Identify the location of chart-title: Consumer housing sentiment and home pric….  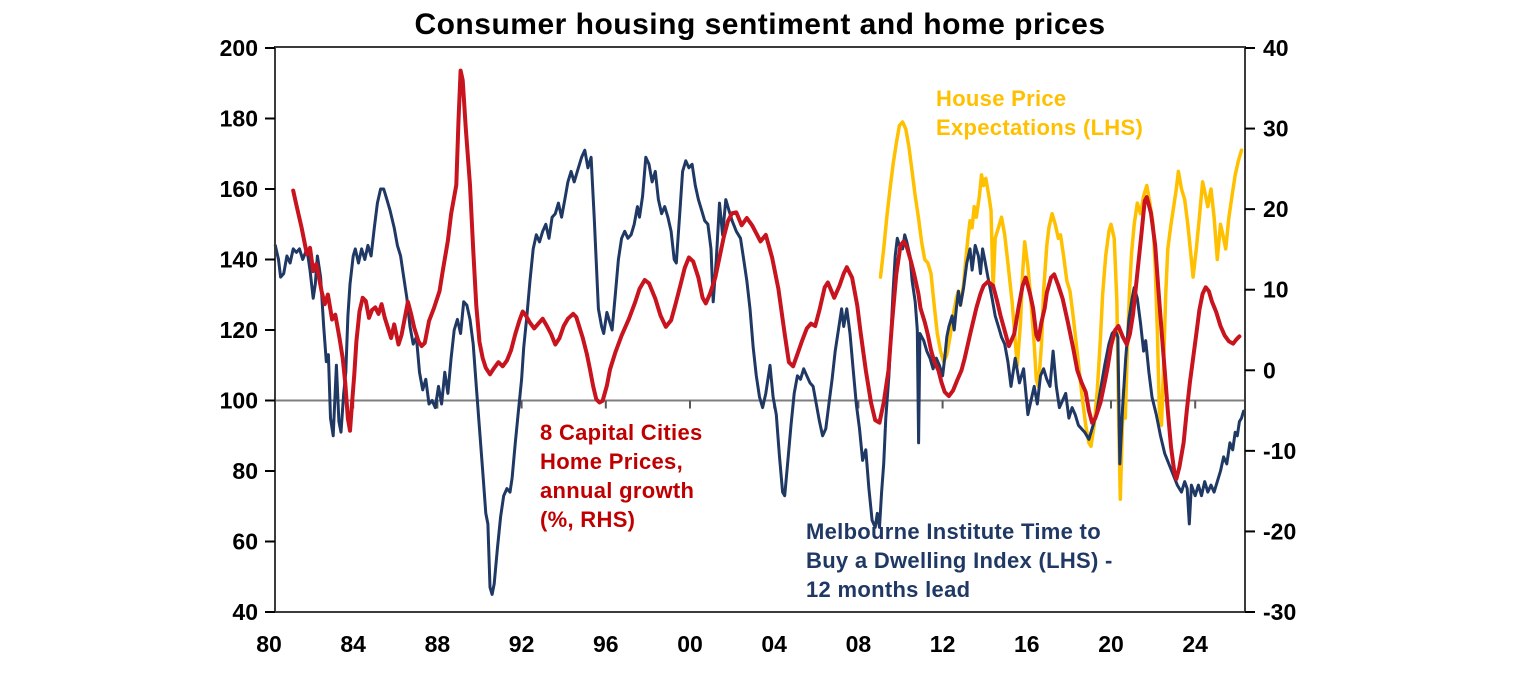
(760, 24).